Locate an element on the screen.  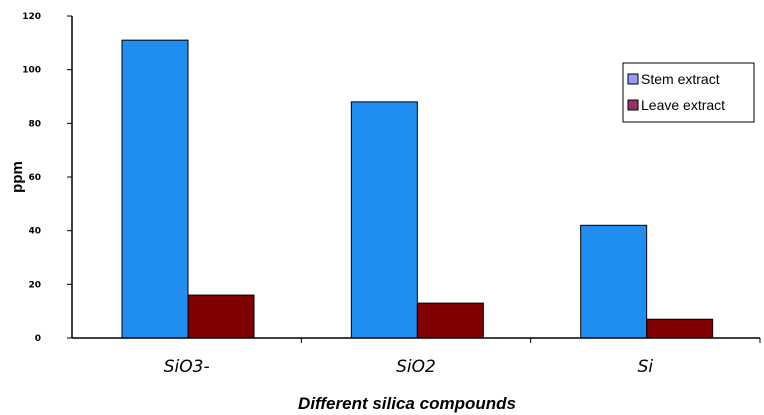
x-ticks-group: SiO3- SiO2 Si is located at coordinates (462, 357).